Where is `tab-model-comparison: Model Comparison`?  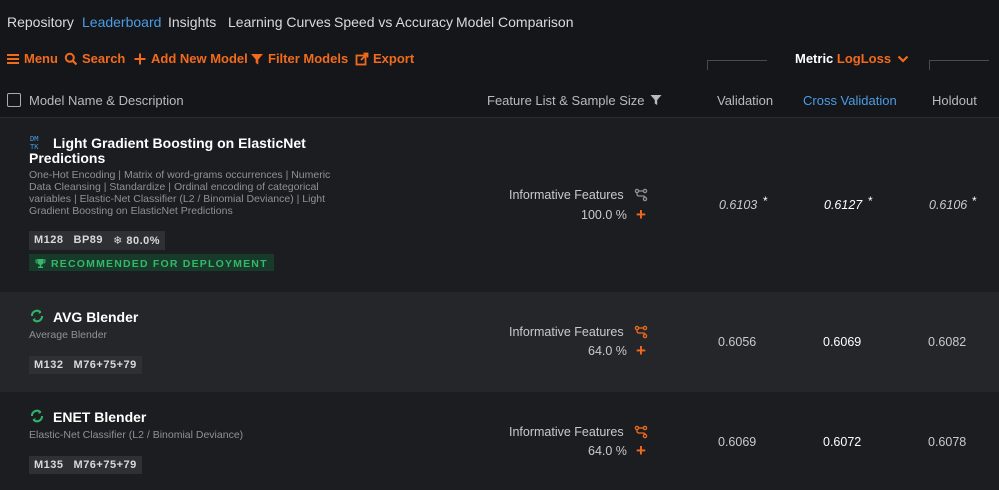 tab-model-comparison: Model Comparison is located at coordinates (515, 22).